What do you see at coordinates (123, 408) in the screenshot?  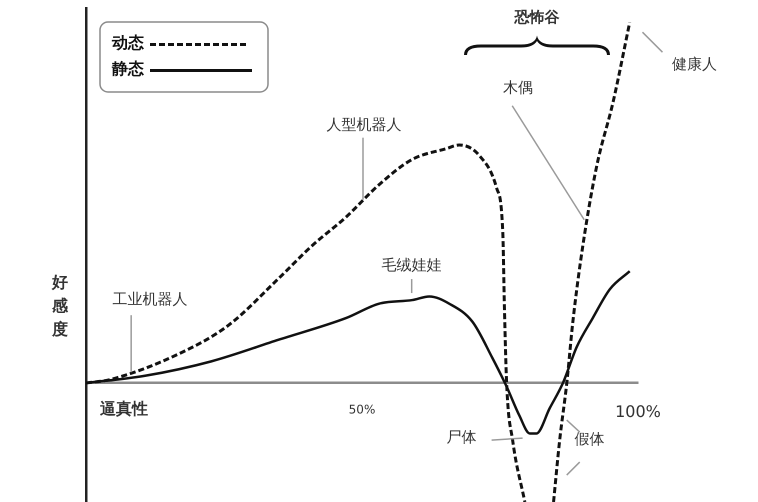 I see `x-axis-title: 逼真性` at bounding box center [123, 408].